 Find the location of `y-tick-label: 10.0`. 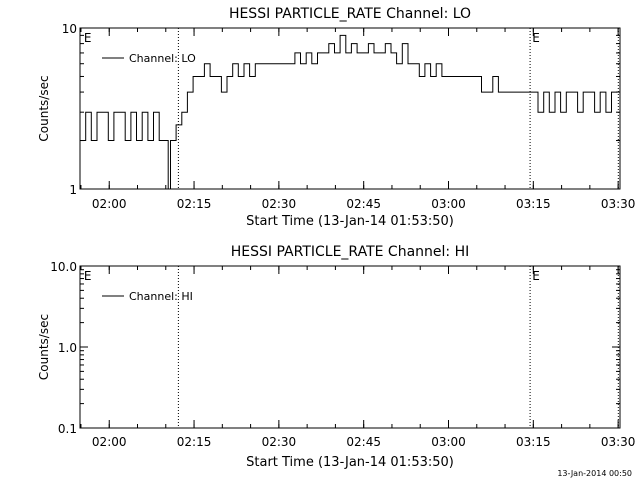

y-tick-label: 10.0 is located at coordinates (63, 267).